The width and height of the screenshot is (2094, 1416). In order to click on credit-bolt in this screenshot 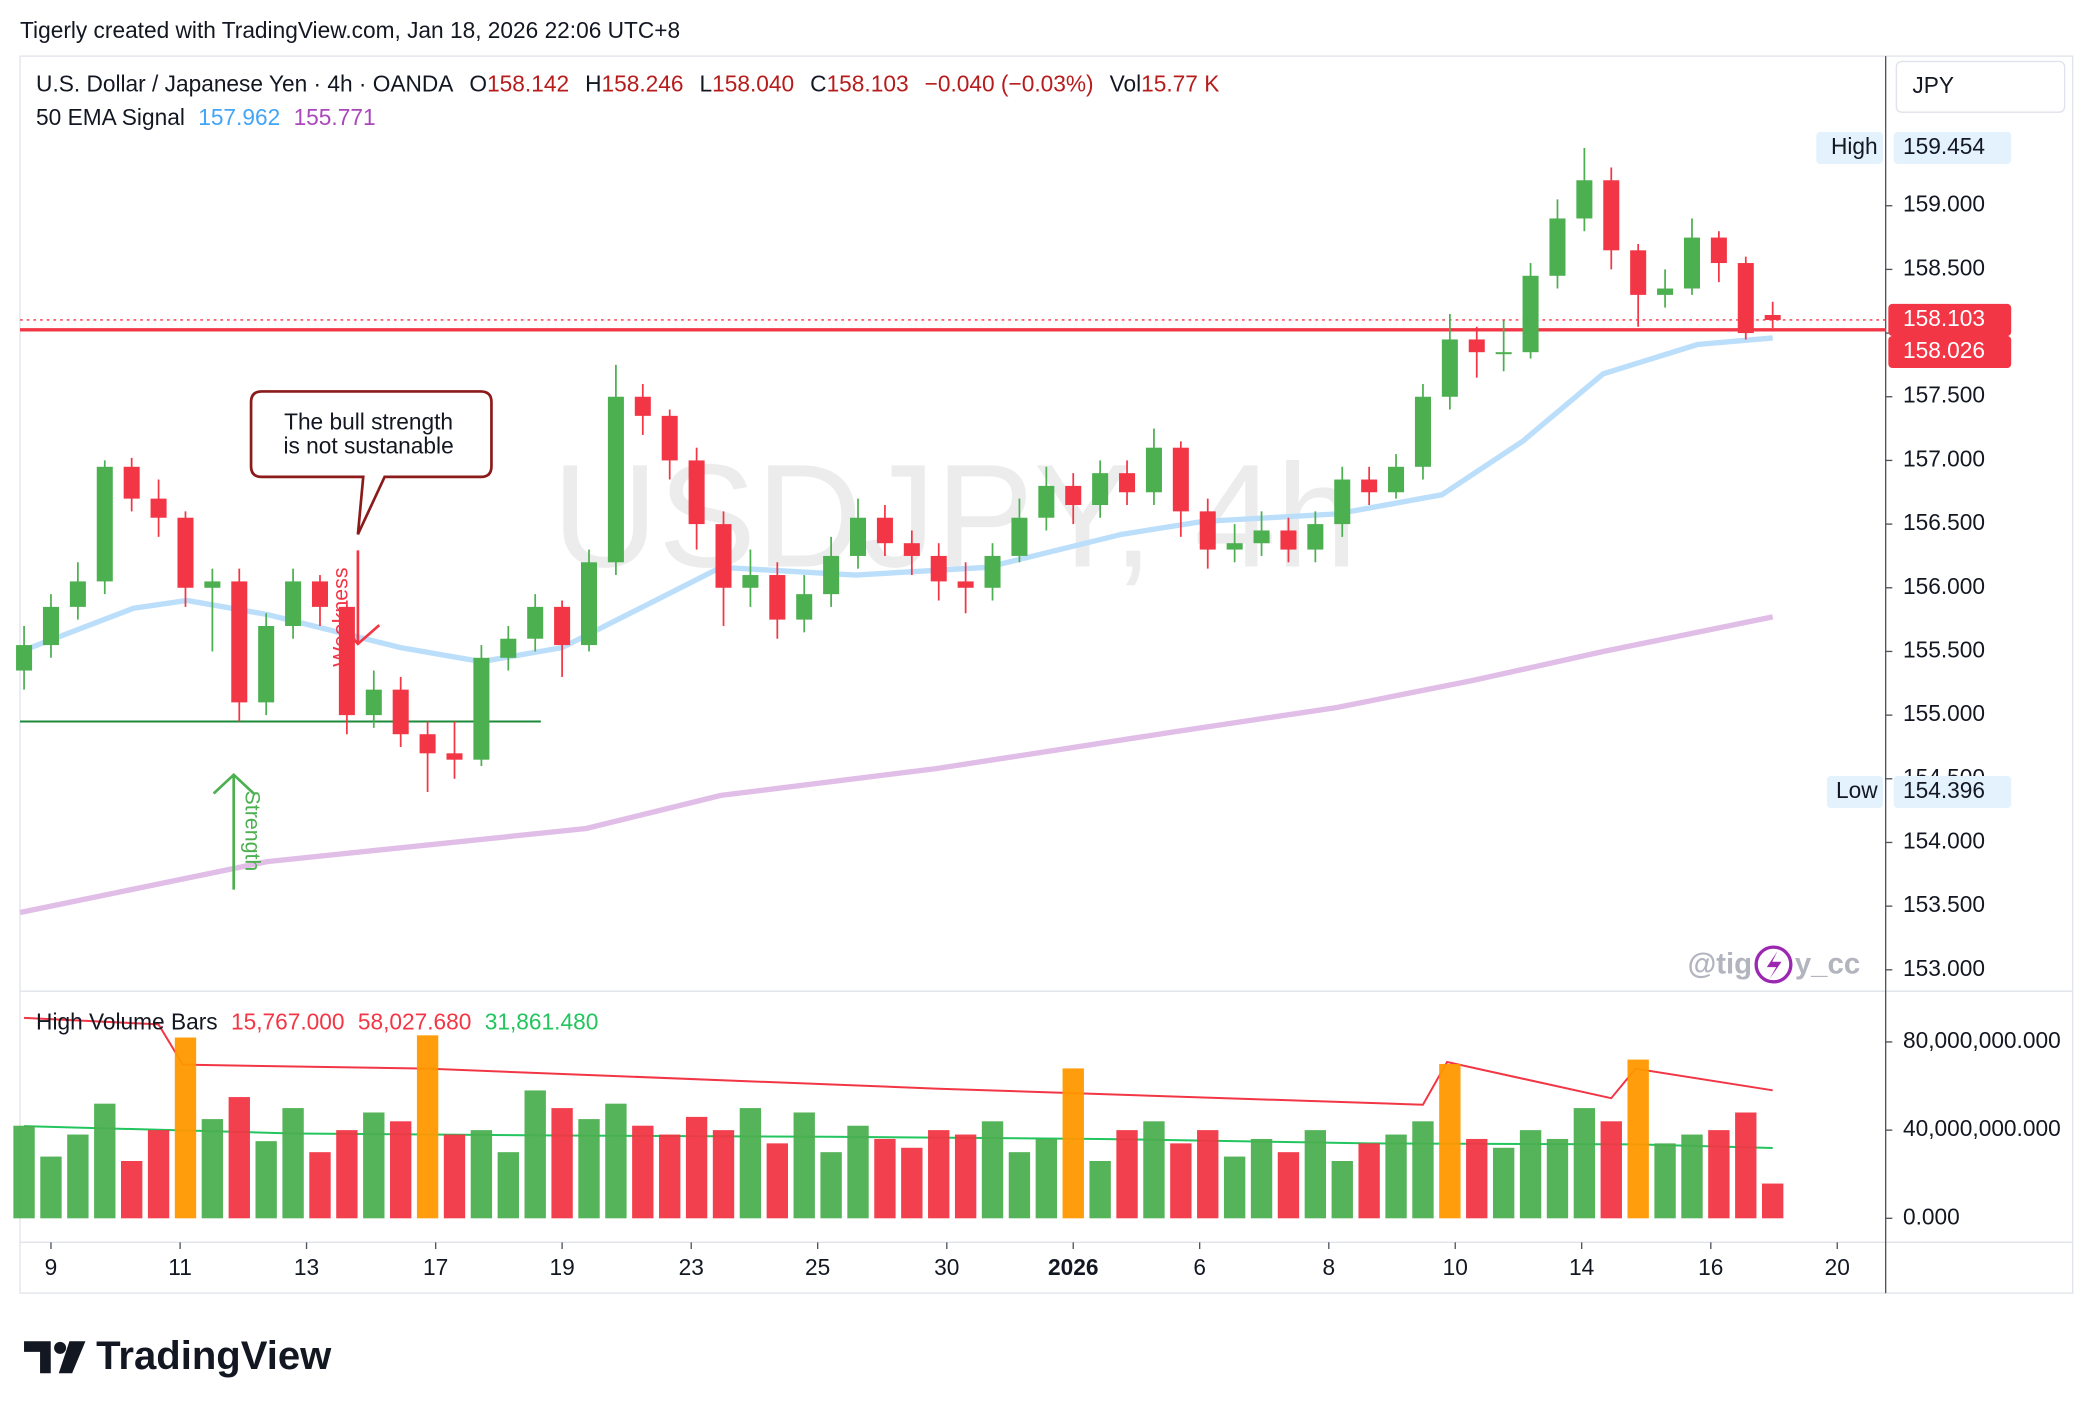, I will do `click(1774, 965)`.